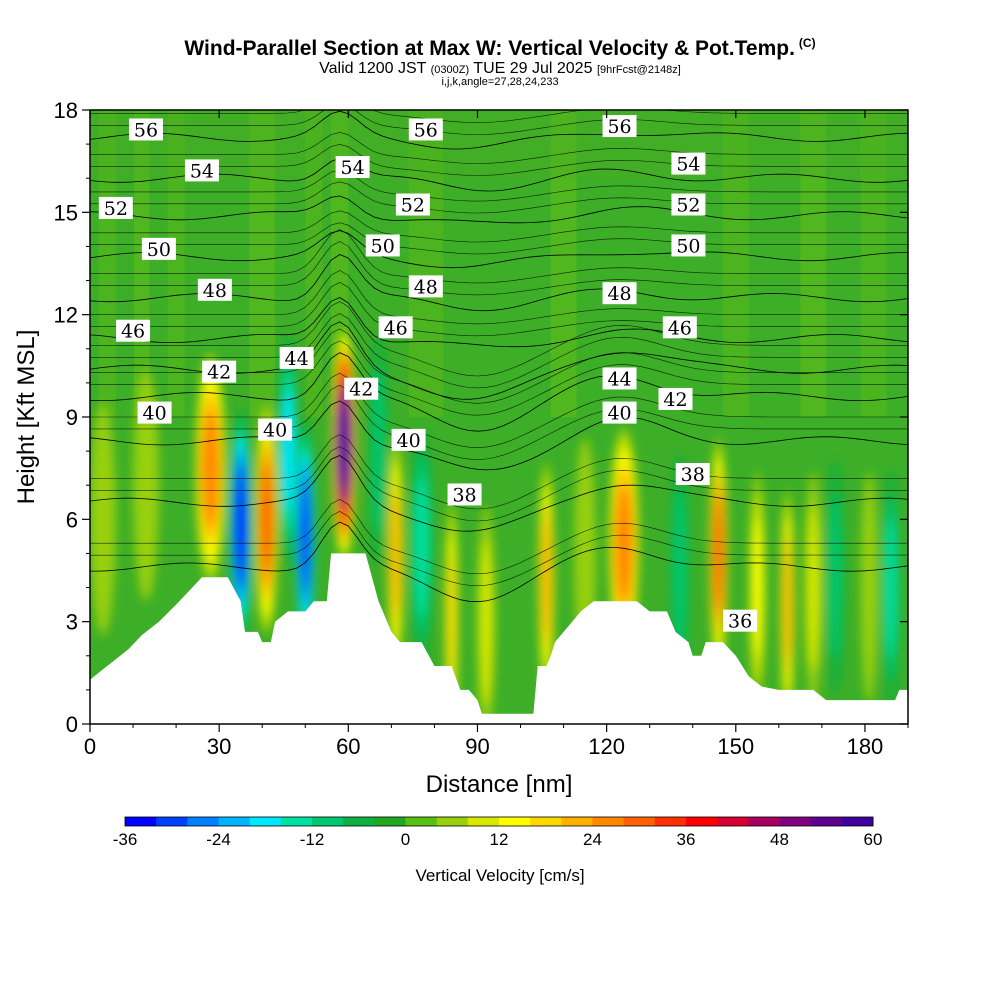 The image size is (1000, 1000). What do you see at coordinates (66, 315) in the screenshot?
I see `y-tick-label: 12` at bounding box center [66, 315].